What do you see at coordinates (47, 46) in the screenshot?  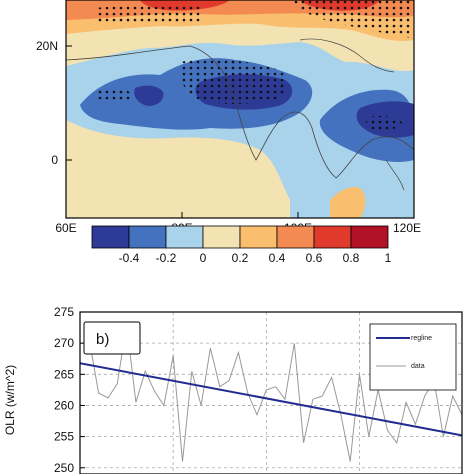 I see `y-tick-label: 20N` at bounding box center [47, 46].